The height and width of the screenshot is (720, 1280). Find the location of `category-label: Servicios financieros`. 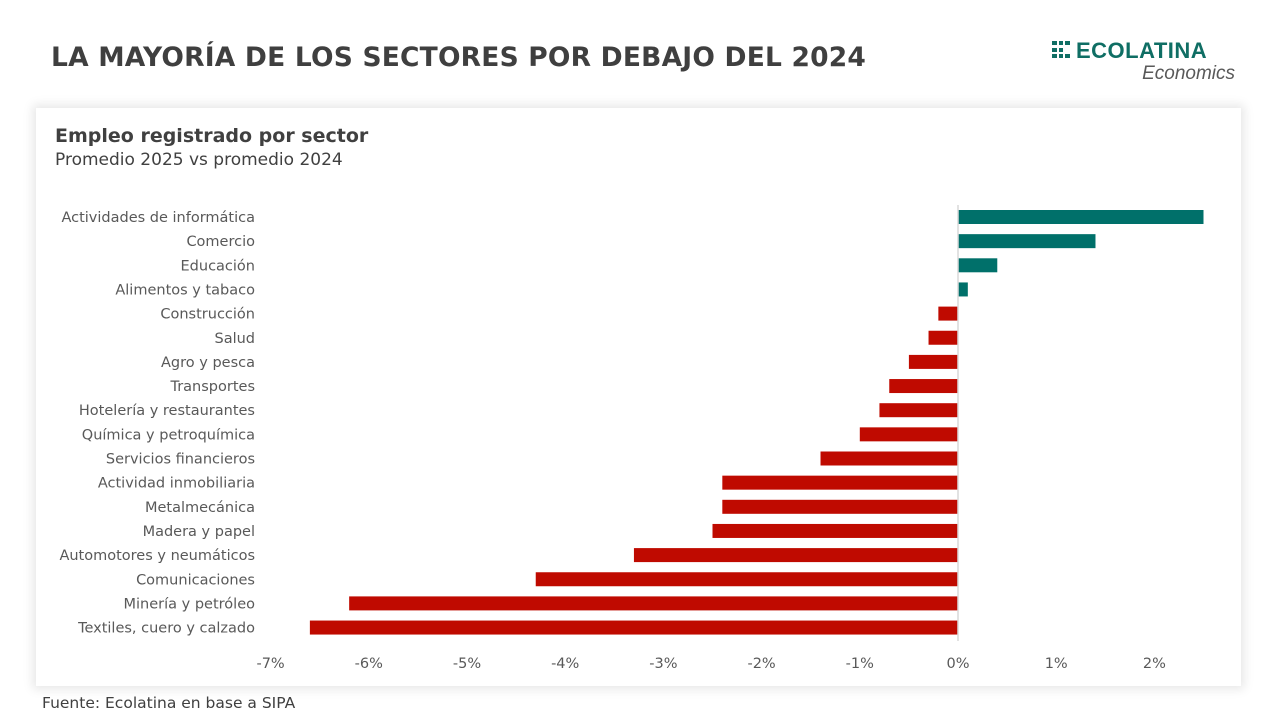

category-label: Servicios financieros is located at coordinates (180, 460).